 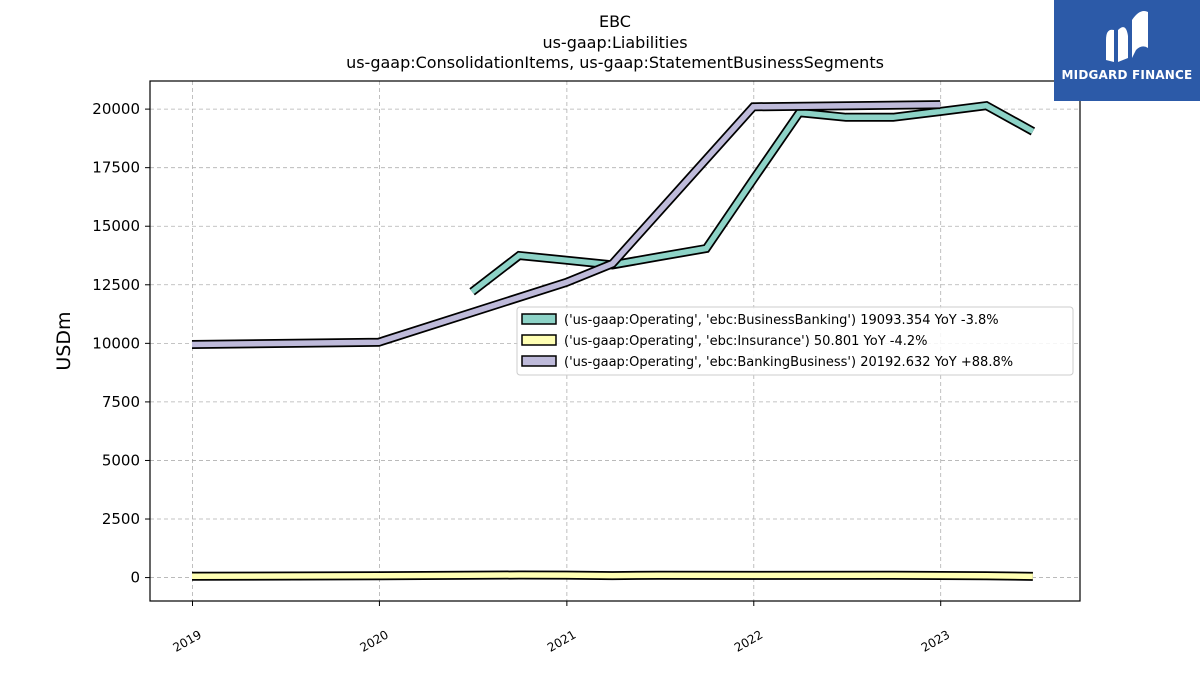 I want to click on y-tick-label: 20000, so click(x=116, y=109).